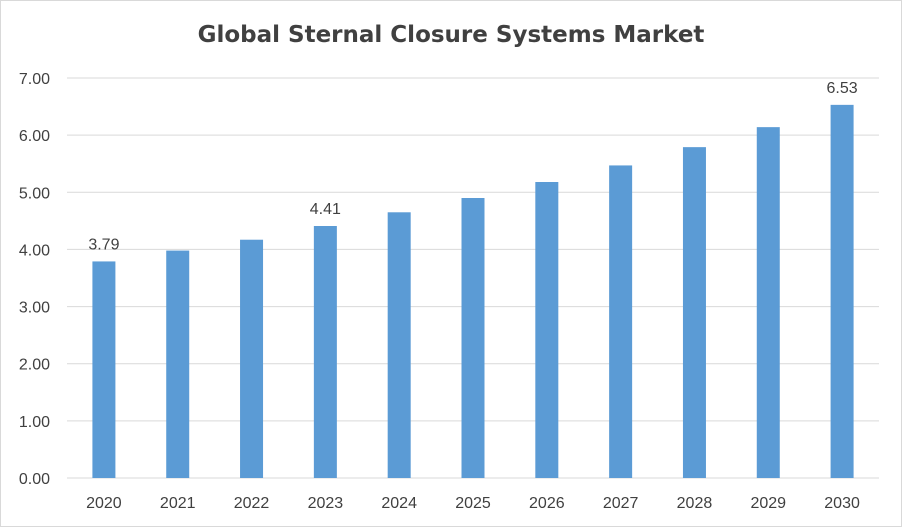  Describe the element at coordinates (695, 503) in the screenshot. I see `x-tick-label: 2028` at that location.